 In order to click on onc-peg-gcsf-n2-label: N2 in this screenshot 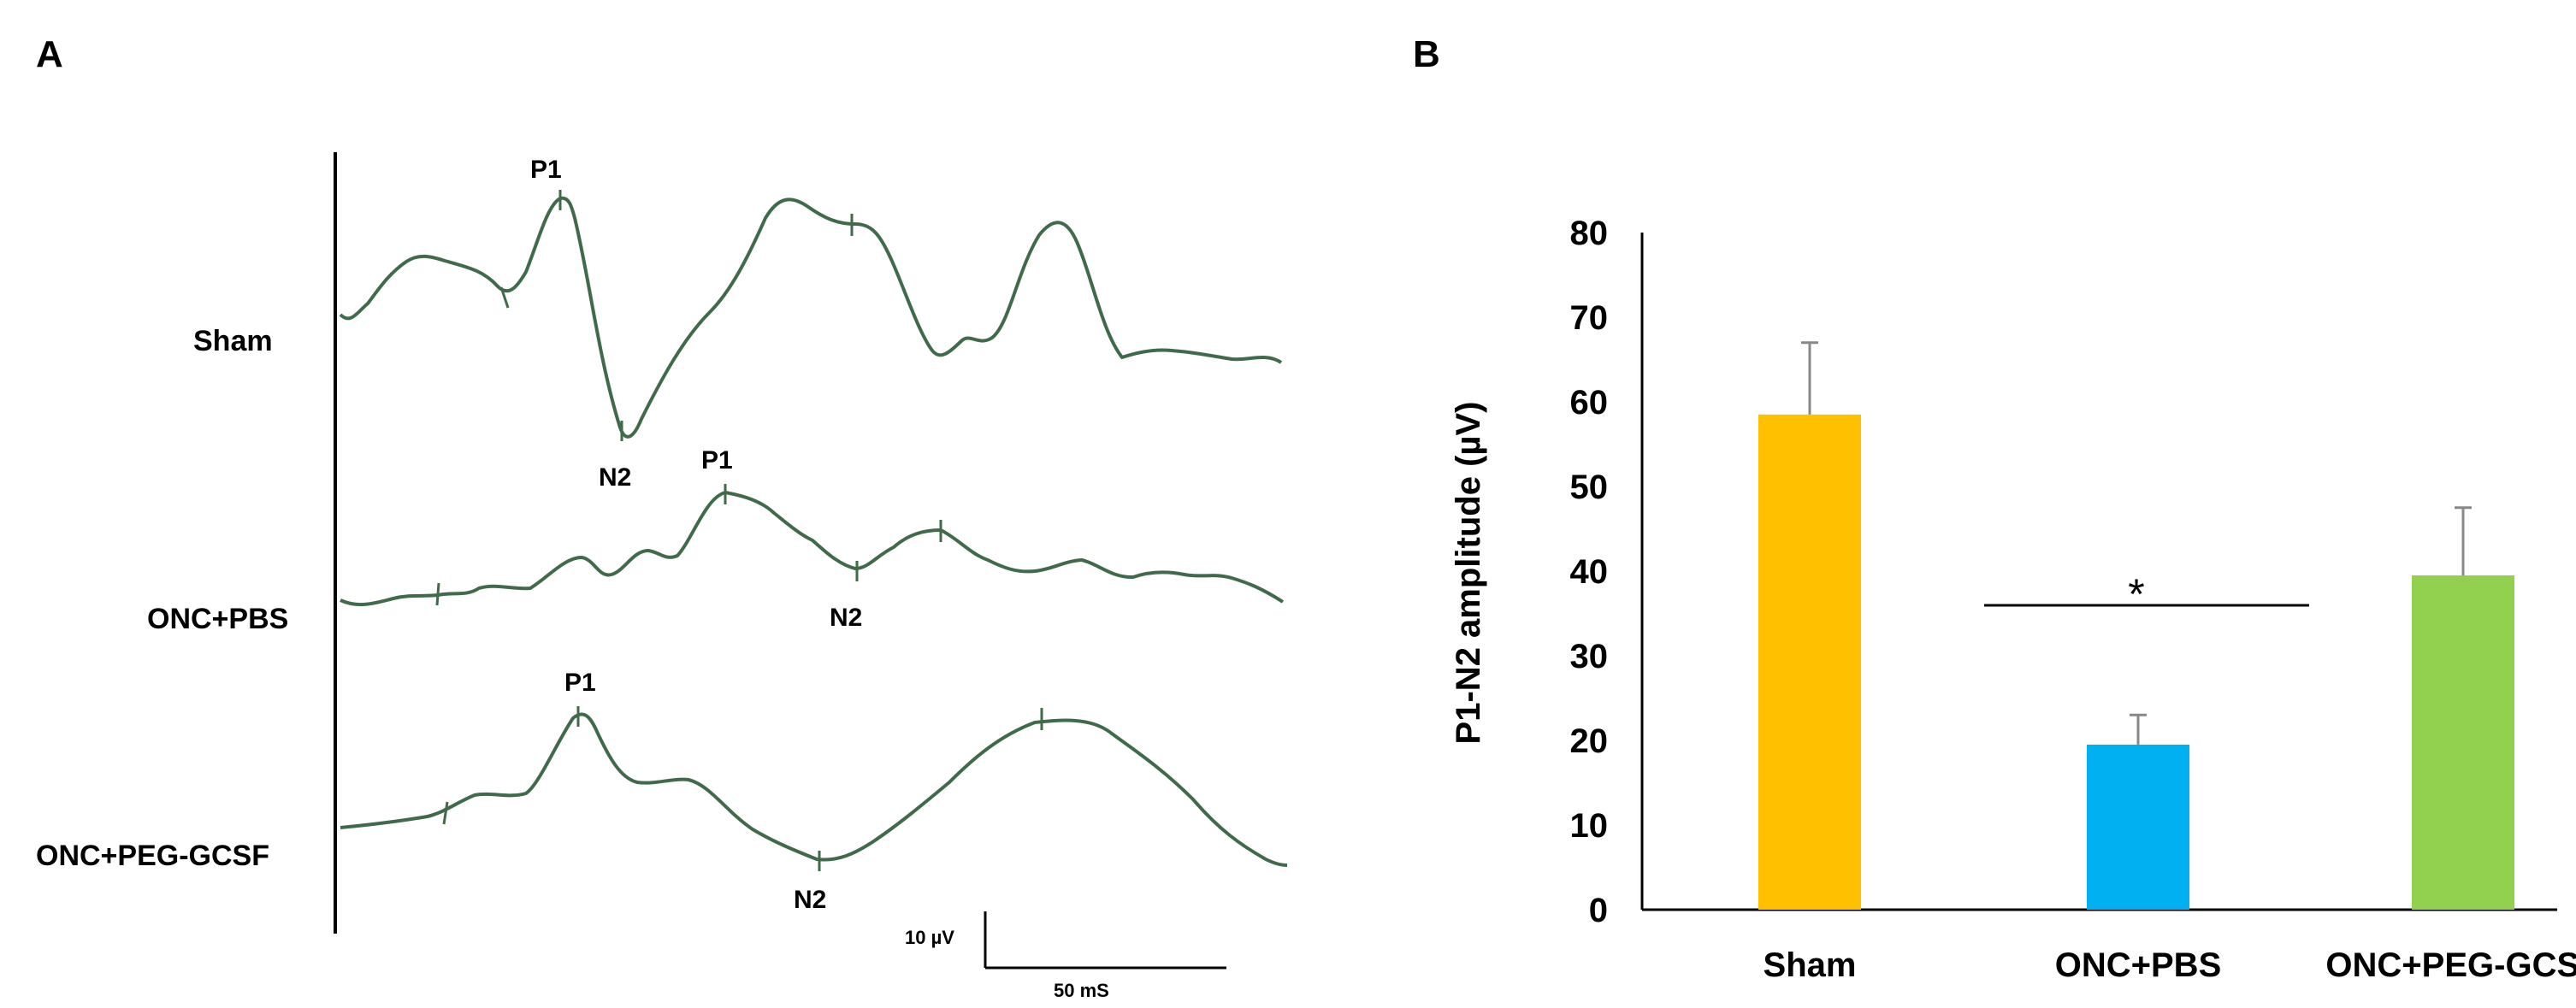, I will do `click(810, 900)`.